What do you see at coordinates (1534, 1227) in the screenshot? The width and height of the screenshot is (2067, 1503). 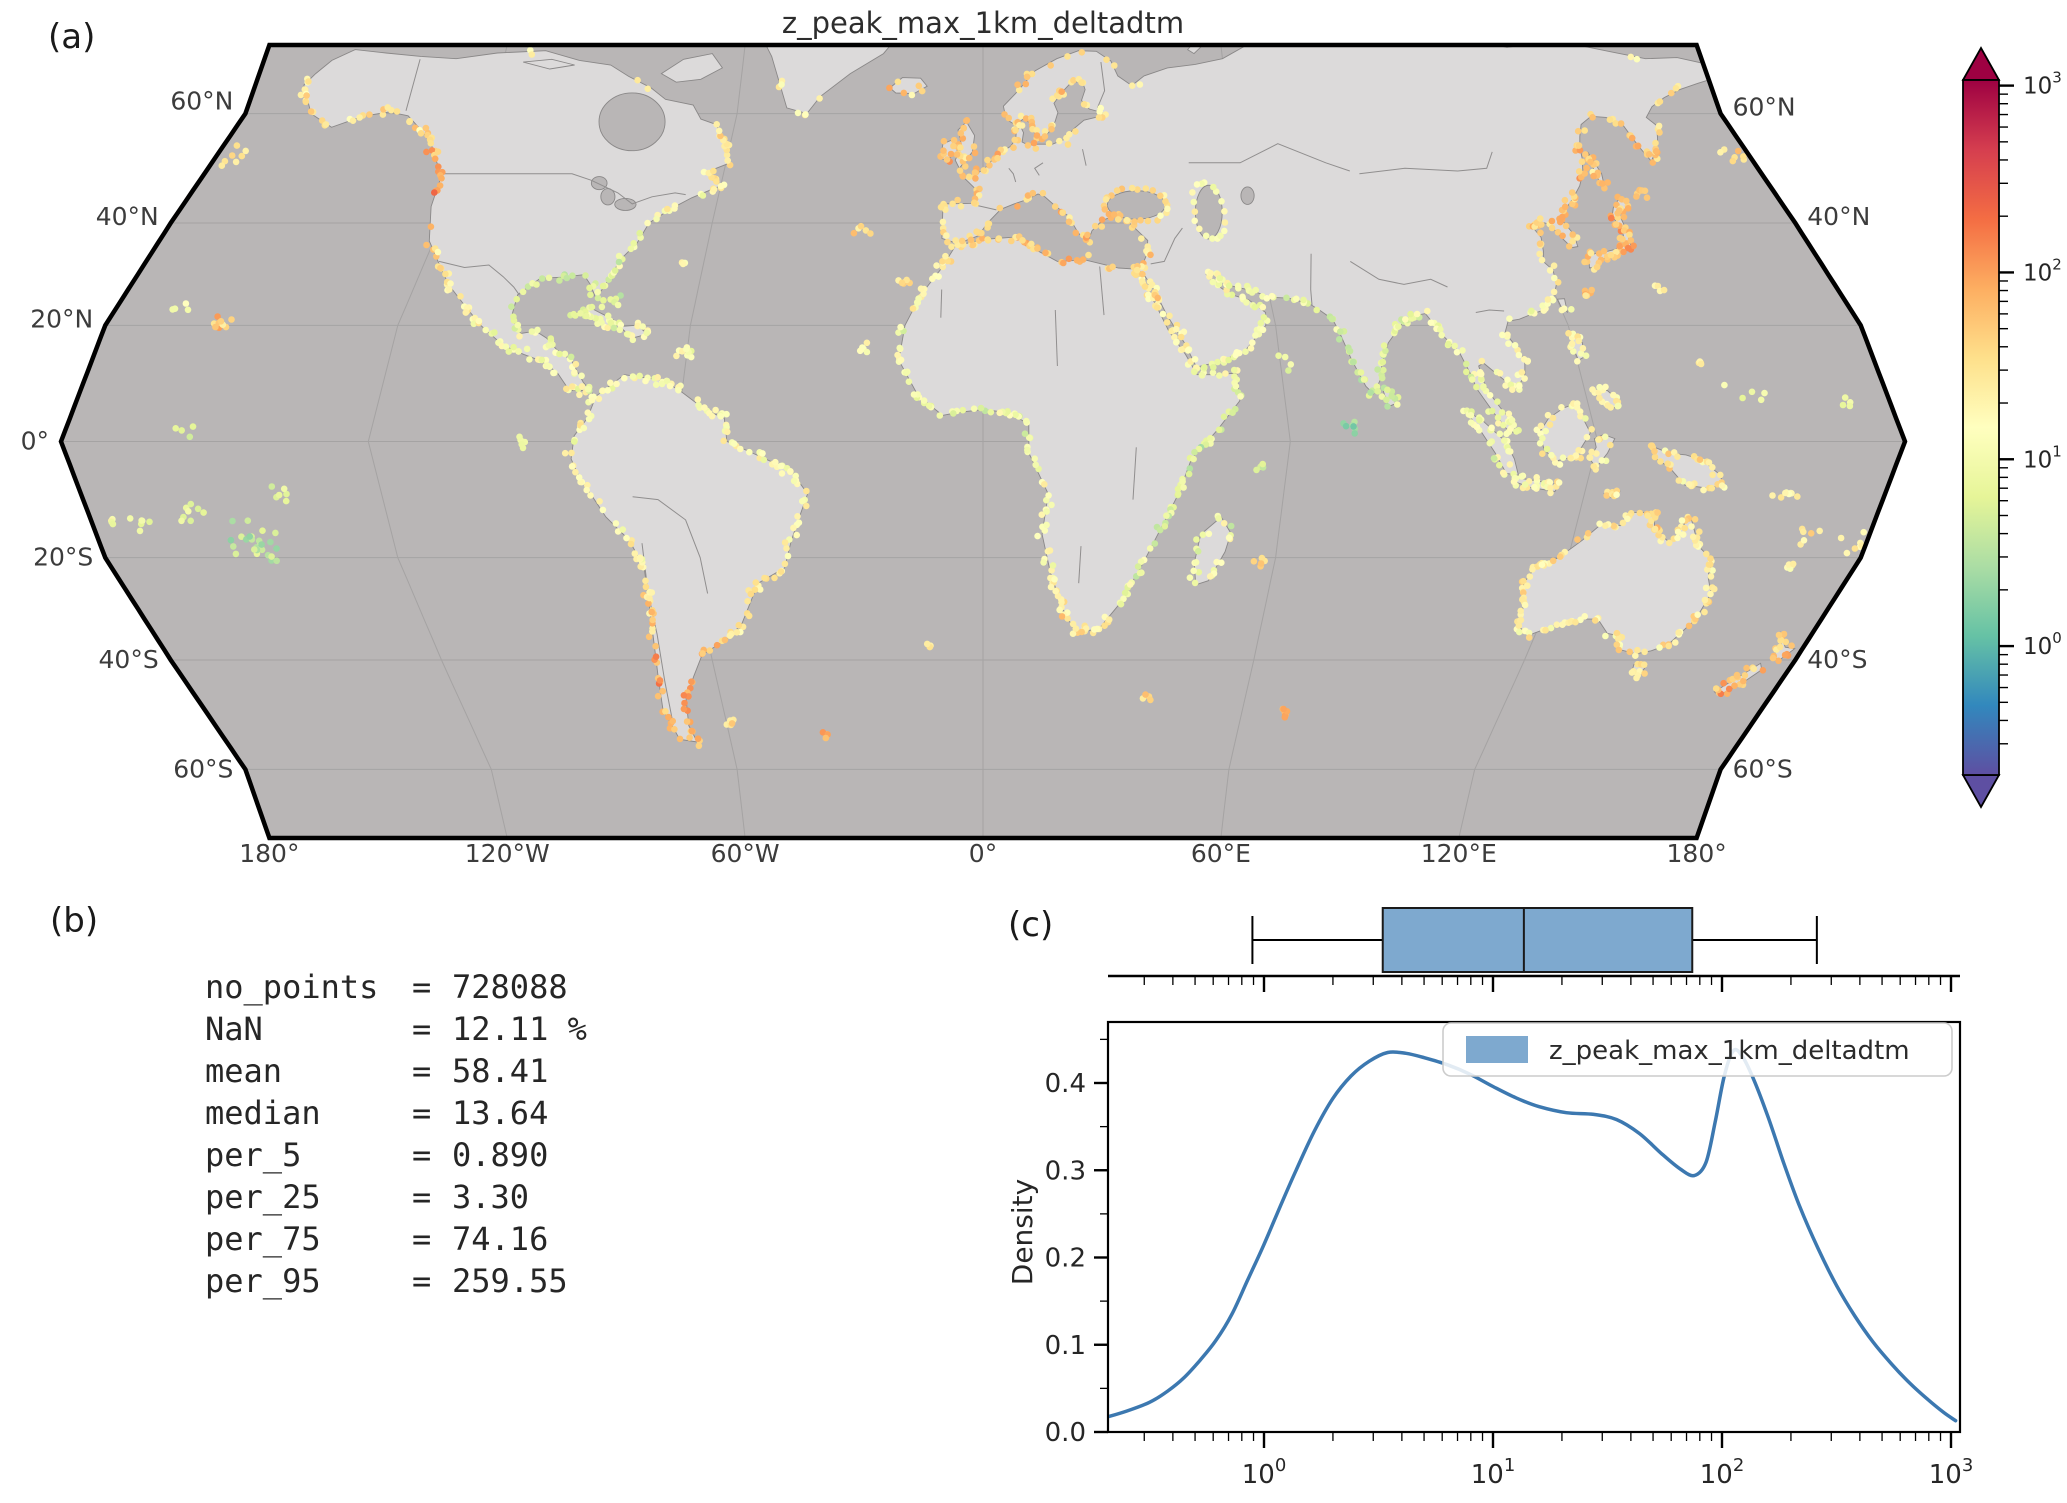 I see `hist-frame` at bounding box center [1534, 1227].